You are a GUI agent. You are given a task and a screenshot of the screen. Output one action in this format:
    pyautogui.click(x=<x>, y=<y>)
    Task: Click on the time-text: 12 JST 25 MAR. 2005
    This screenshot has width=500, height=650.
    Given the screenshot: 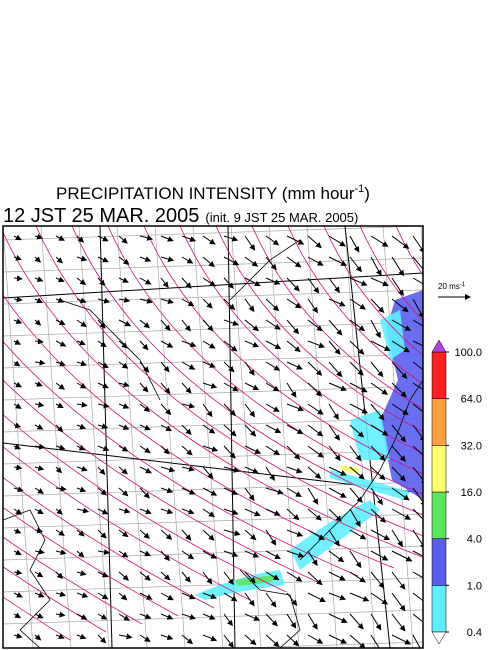 What is the action you would take?
    pyautogui.click(x=101, y=216)
    